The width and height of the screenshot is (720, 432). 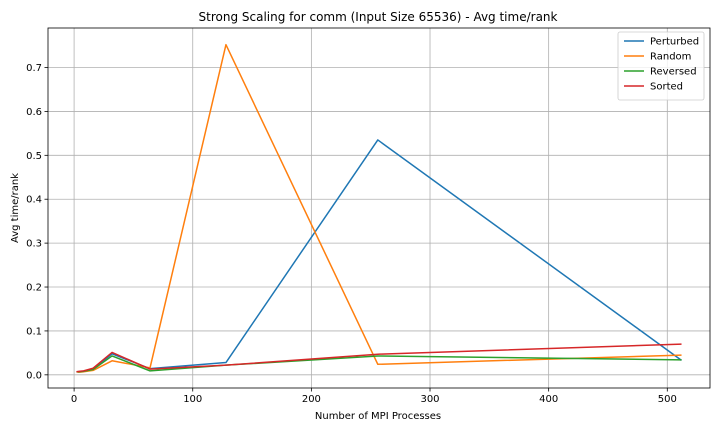 What do you see at coordinates (311, 399) in the screenshot?
I see `x-tick-label: 200` at bounding box center [311, 399].